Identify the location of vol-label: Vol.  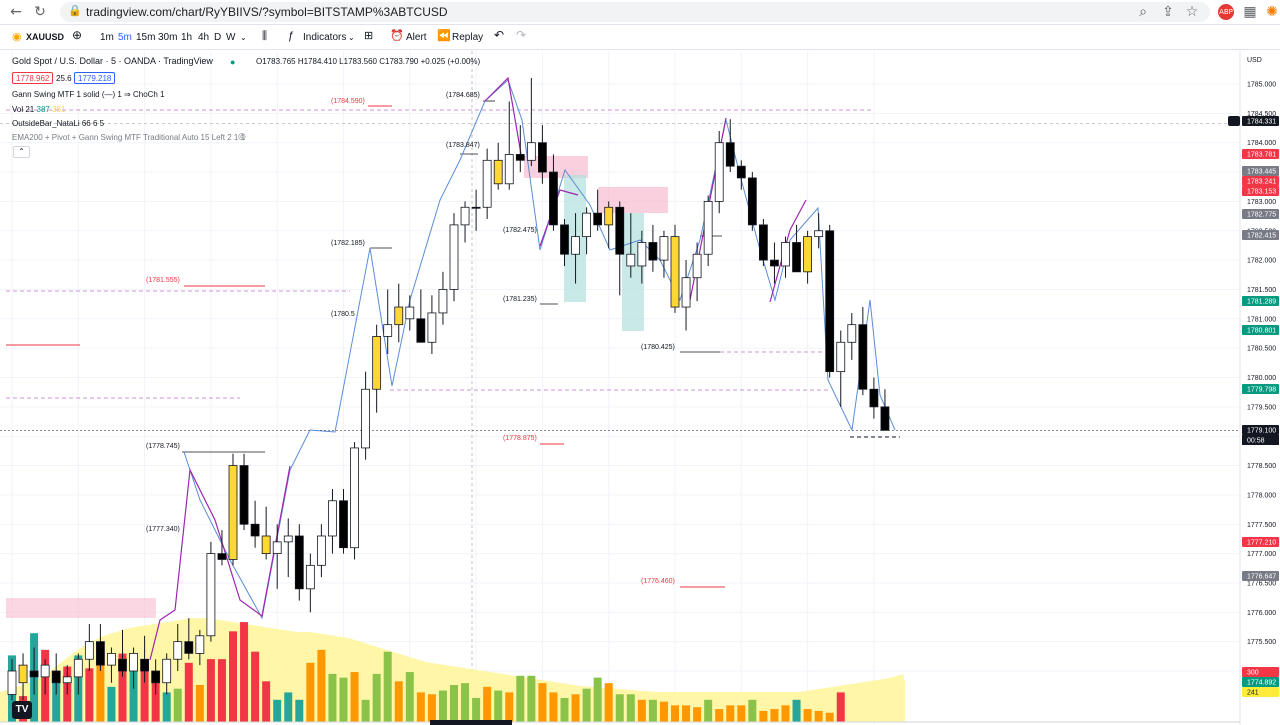
(18, 109).